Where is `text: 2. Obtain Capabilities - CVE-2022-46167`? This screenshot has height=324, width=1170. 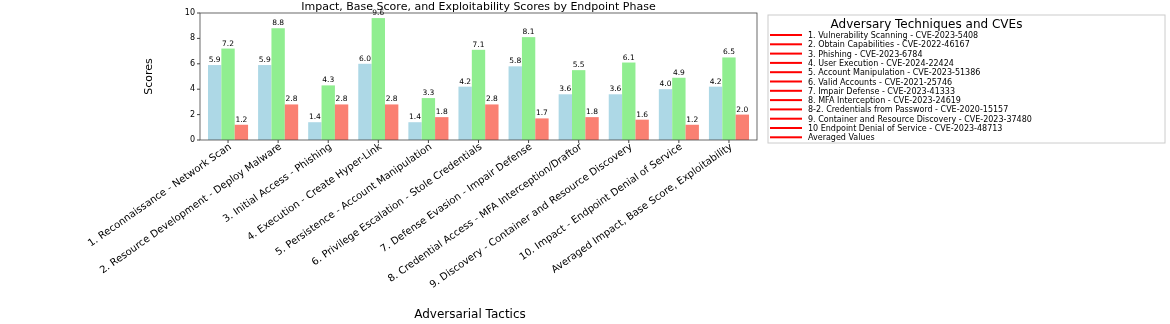 text: 2. Obtain Capabilities - CVE-2022-46167 is located at coordinates (889, 45).